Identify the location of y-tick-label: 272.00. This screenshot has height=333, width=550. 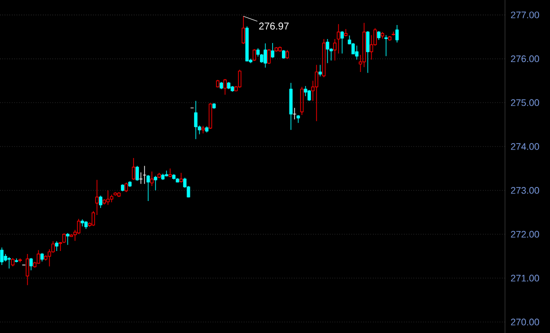
(525, 234).